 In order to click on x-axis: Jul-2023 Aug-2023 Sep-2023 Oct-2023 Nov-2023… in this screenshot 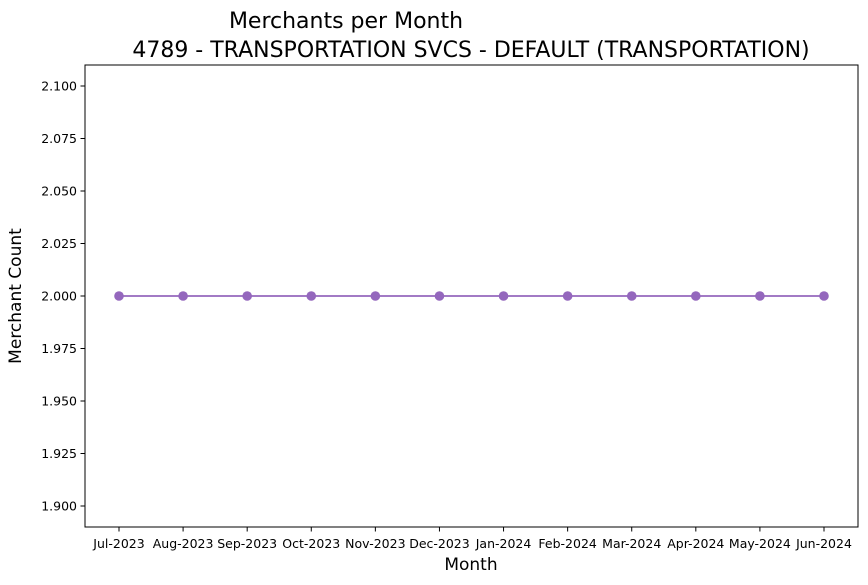, I will do `click(472, 539)`.